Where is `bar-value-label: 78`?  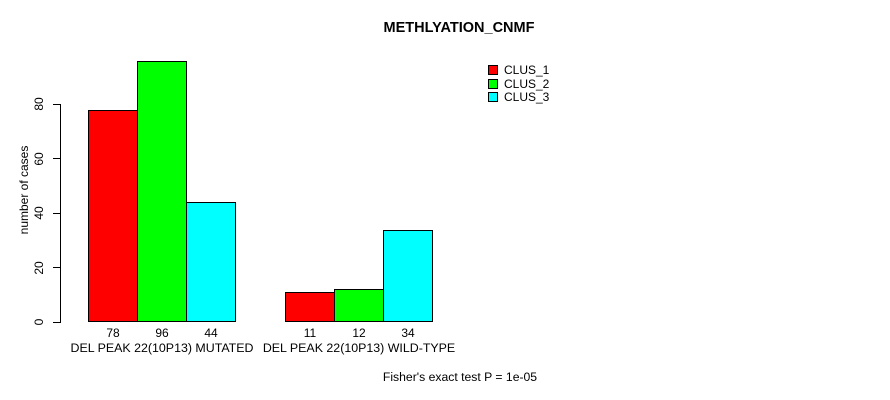 bar-value-label: 78 is located at coordinates (113, 333).